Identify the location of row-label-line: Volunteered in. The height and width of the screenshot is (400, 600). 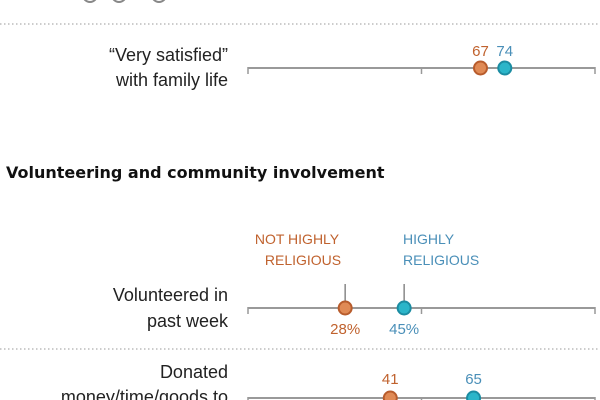
(170, 295).